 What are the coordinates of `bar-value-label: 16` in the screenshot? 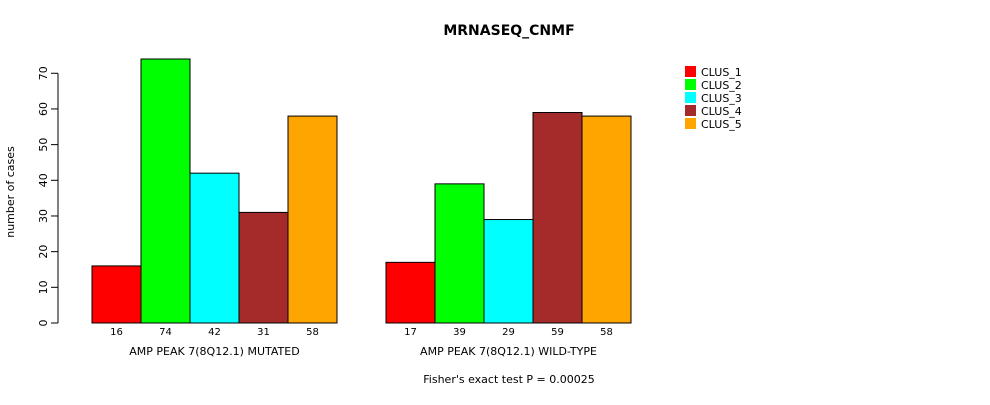 It's located at (116, 332).